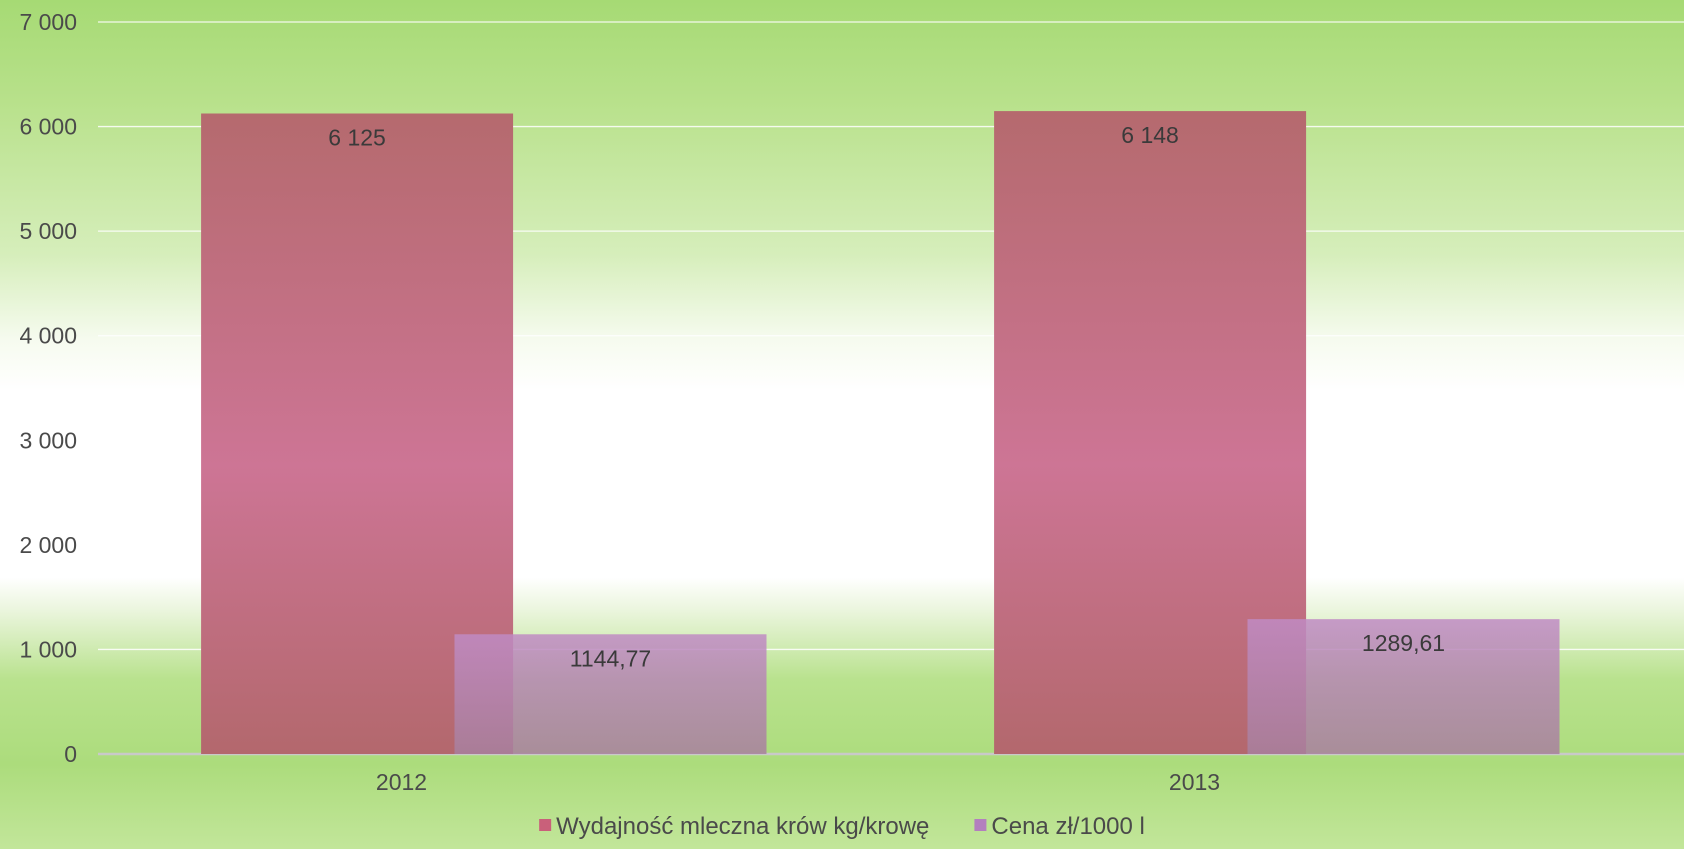 This screenshot has width=1684, height=849. Describe the element at coordinates (48, 649) in the screenshot. I see `y-tick-label: 1 000` at that location.